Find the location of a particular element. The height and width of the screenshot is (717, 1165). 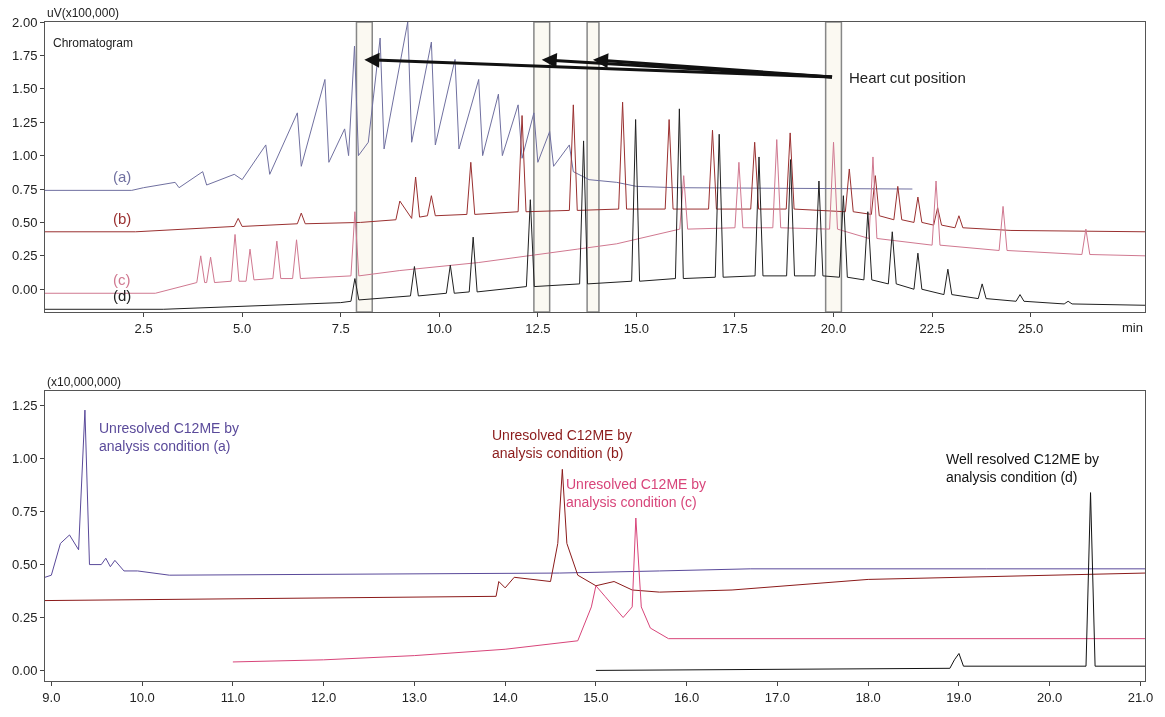

x-tick-label: 25.0 is located at coordinates (1031, 328).